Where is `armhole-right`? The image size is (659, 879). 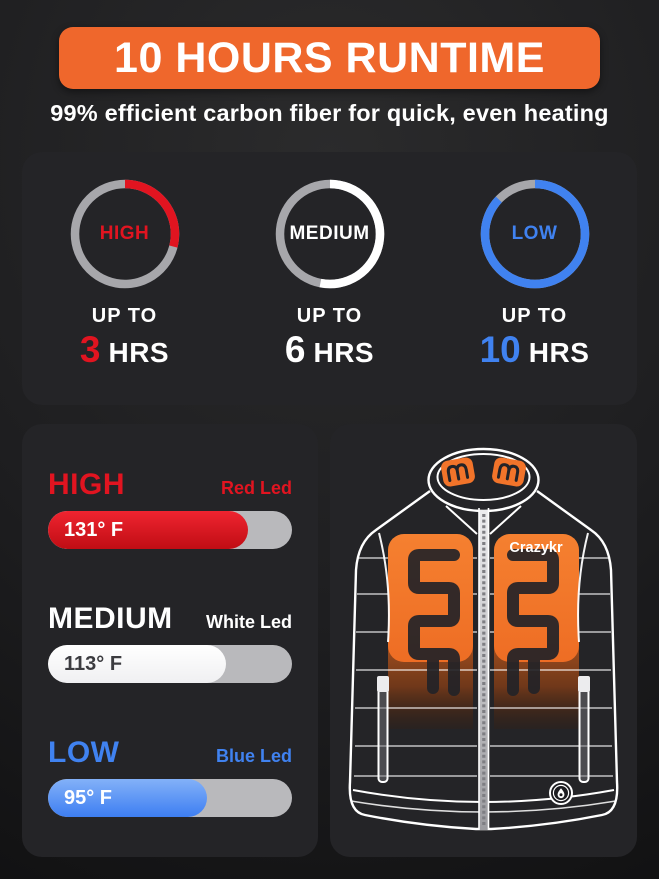
armhole-right is located at coordinates (583, 587).